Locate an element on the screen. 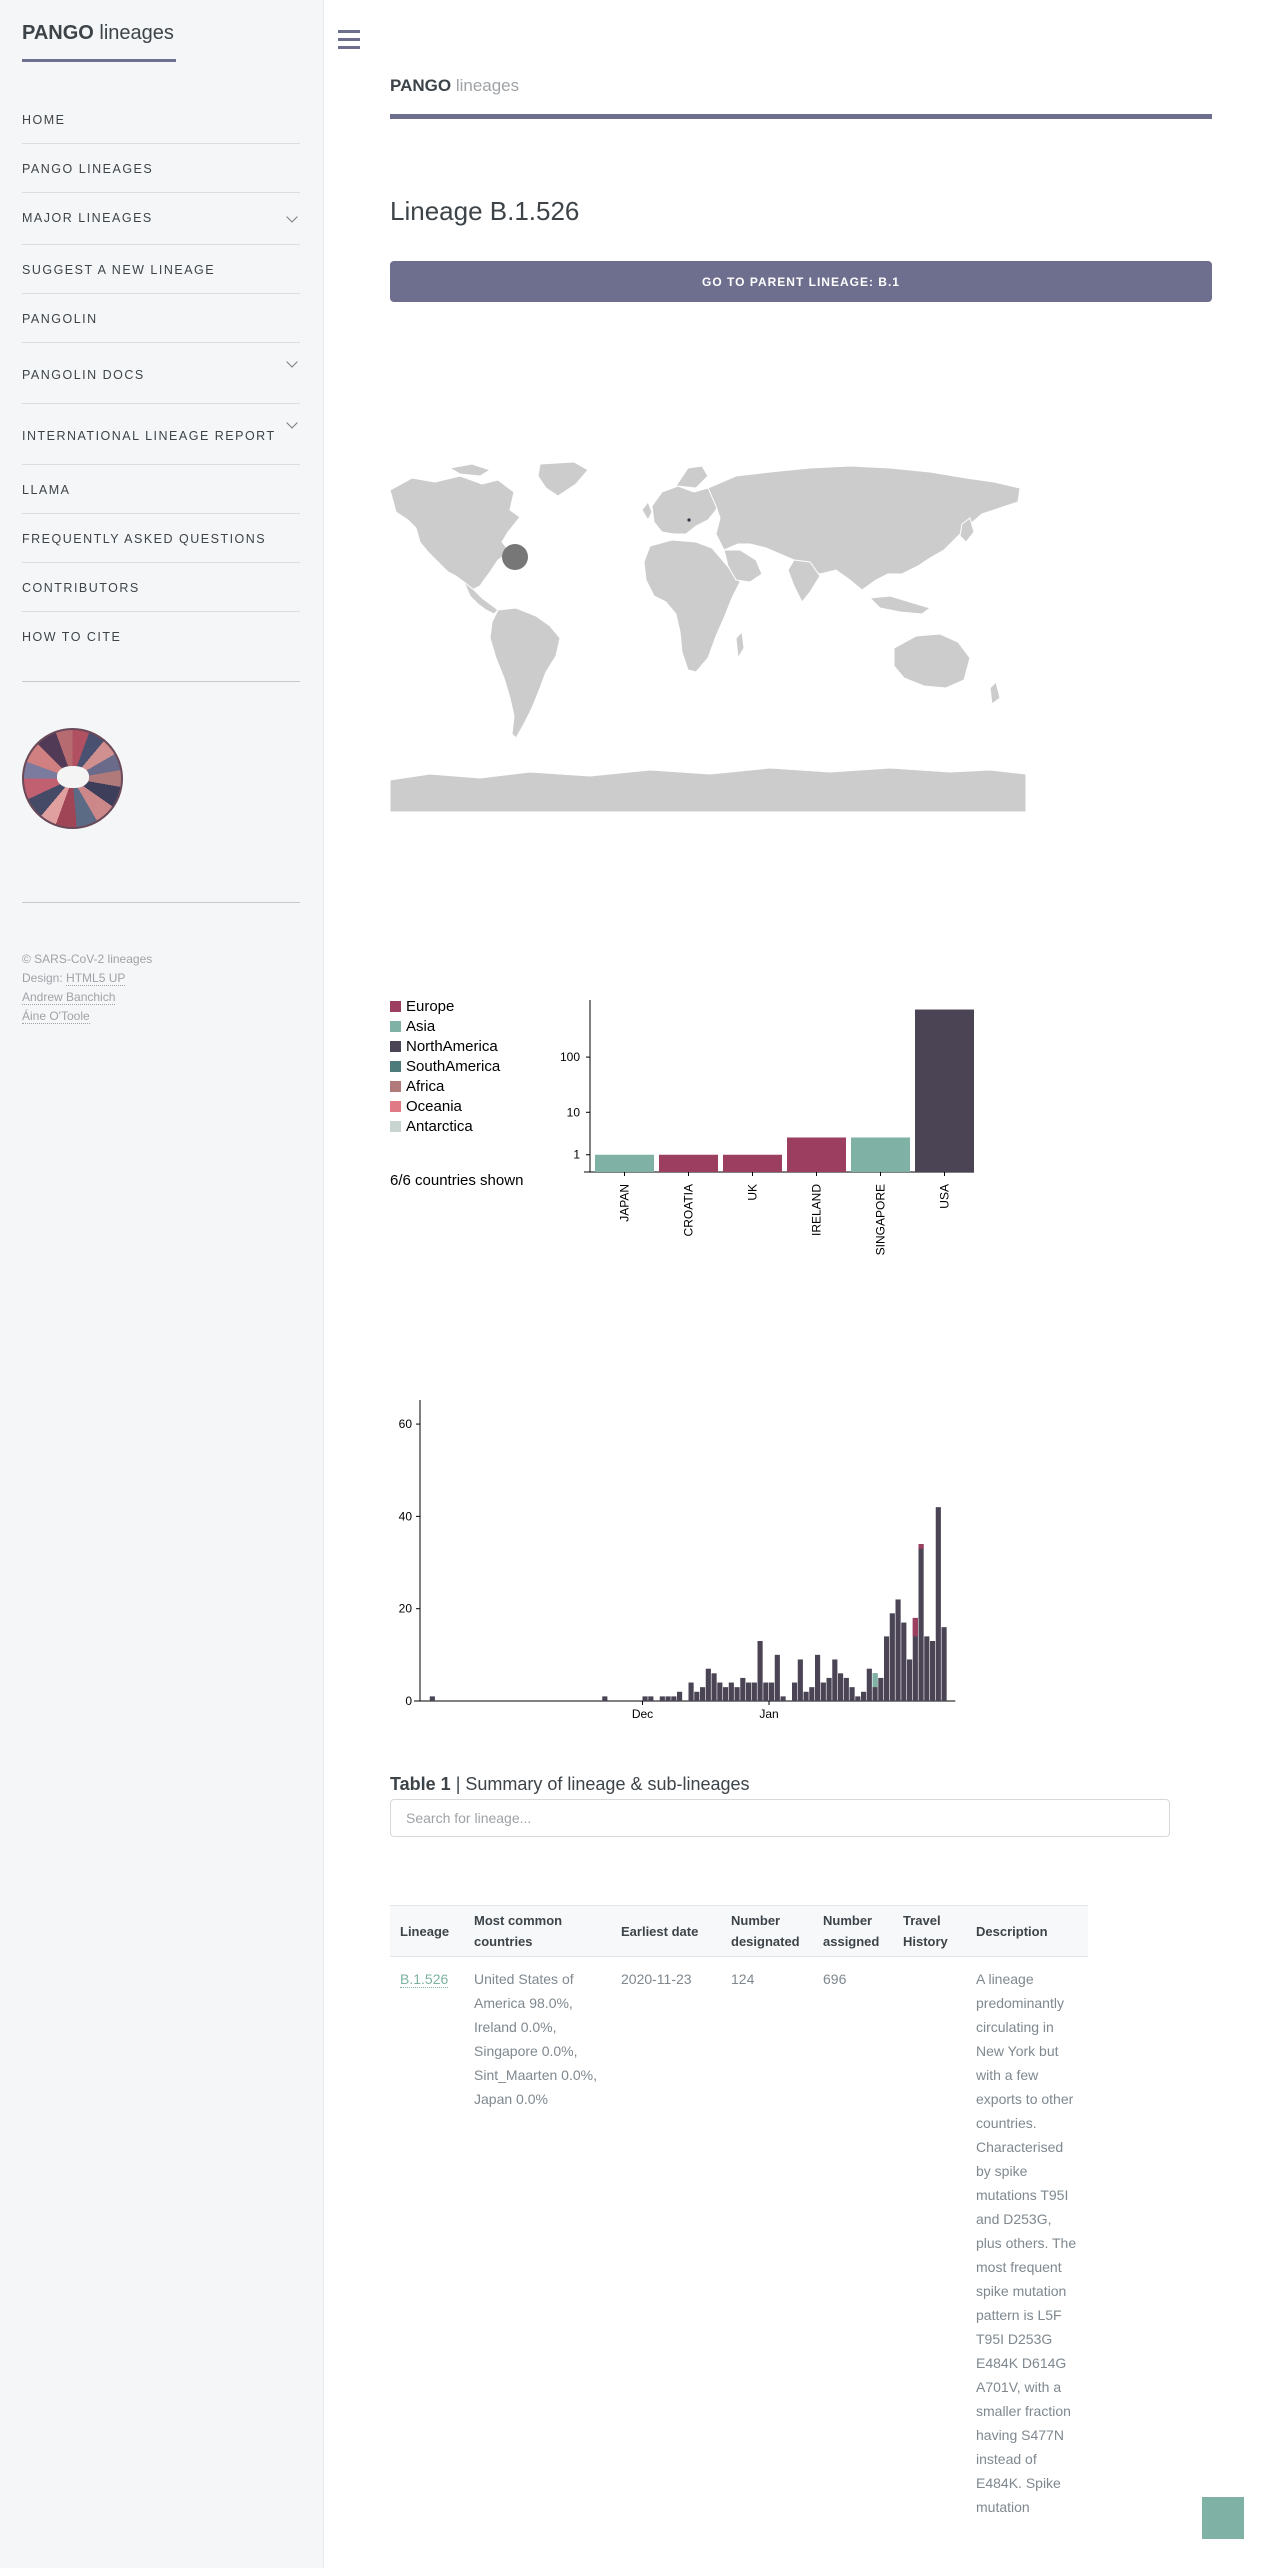  column-header: Number designated is located at coordinates (765, 1931).